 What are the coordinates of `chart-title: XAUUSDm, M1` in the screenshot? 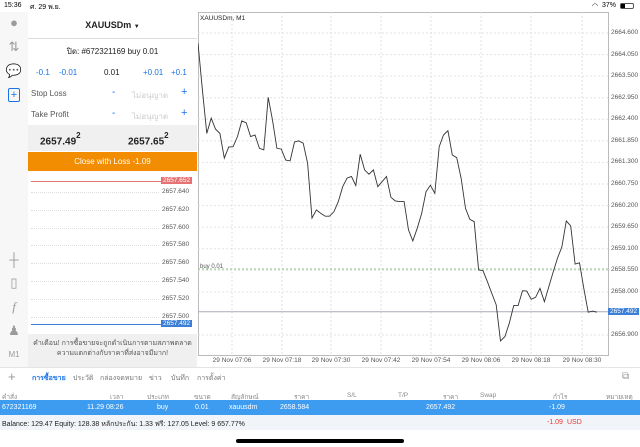 It's located at (223, 18).